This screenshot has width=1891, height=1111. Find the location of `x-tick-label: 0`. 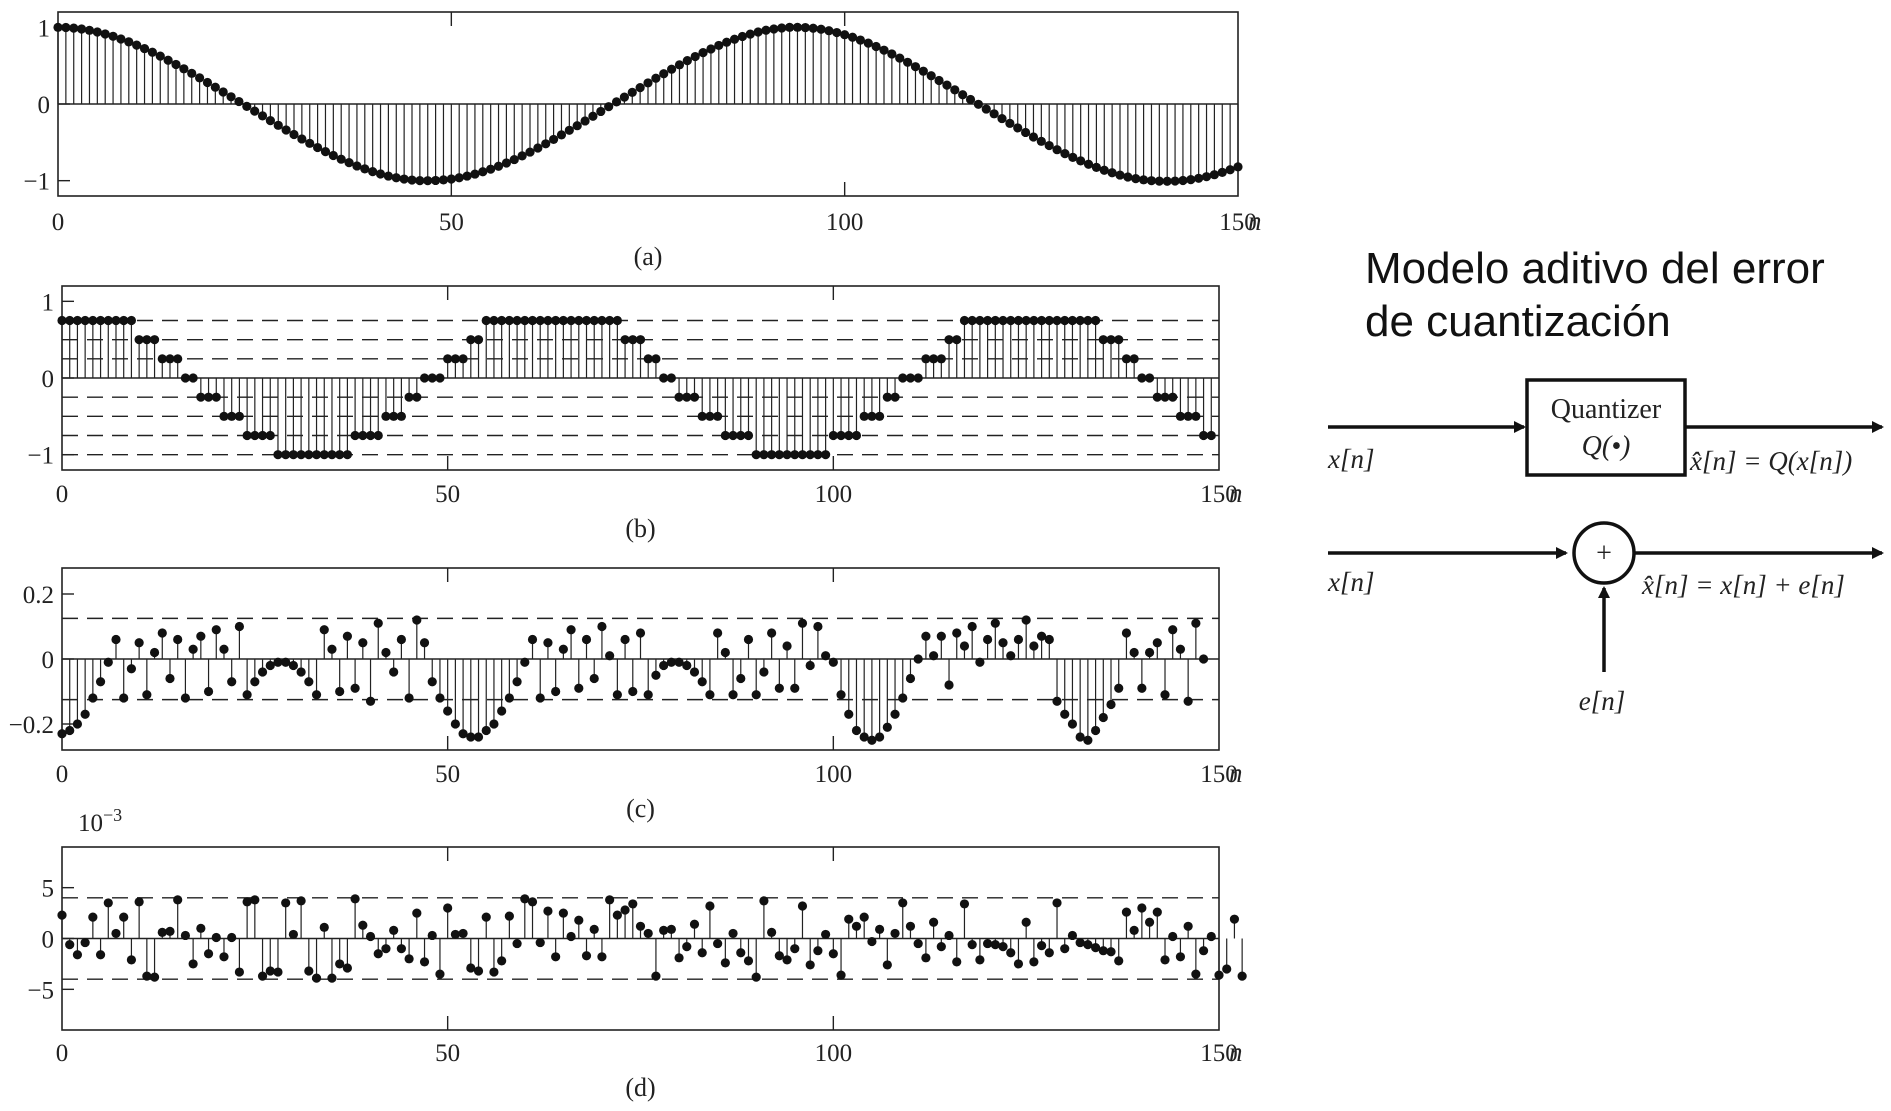

x-tick-label: 0 is located at coordinates (62, 494).